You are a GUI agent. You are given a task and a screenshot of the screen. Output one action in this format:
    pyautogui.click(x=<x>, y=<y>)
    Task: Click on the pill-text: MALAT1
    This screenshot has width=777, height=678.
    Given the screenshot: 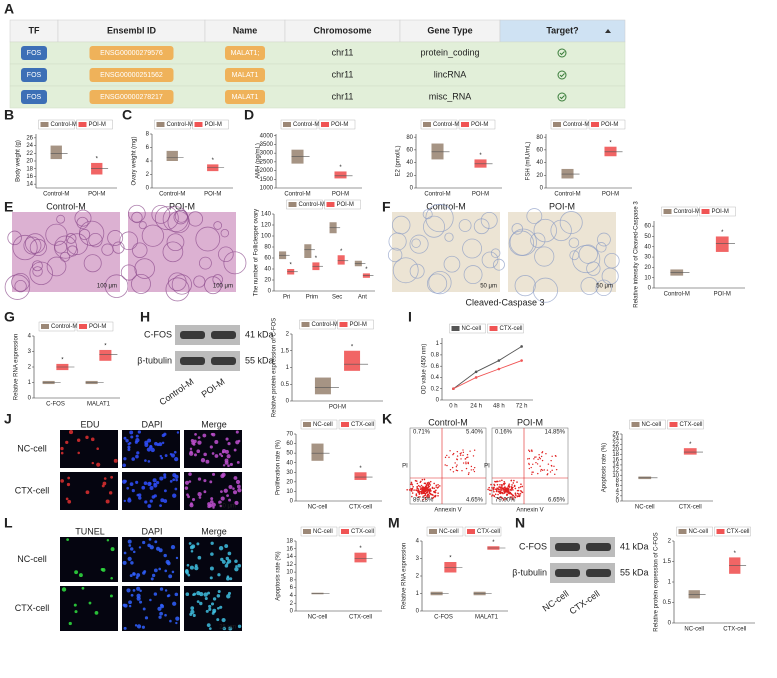 What is the action you would take?
    pyautogui.click(x=245, y=75)
    